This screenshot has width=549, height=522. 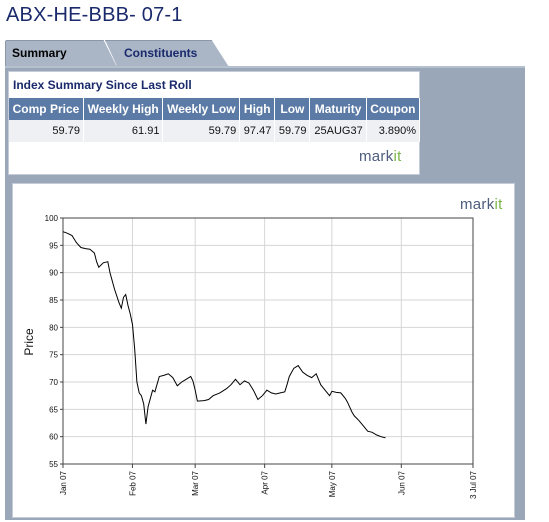 I want to click on x-tick-label: Apr 07, so click(x=265, y=482).